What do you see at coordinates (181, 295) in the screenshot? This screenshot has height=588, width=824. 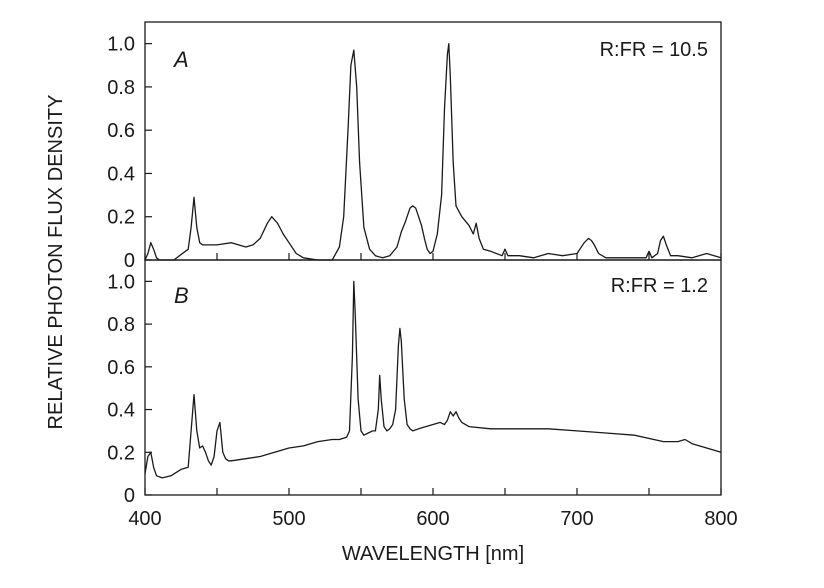 I see `panel-b-letter: B` at bounding box center [181, 295].